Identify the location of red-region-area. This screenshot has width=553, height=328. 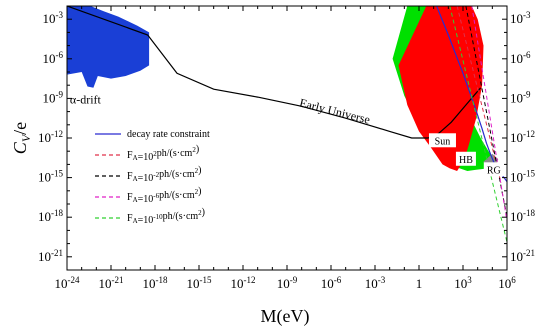
(441, 88).